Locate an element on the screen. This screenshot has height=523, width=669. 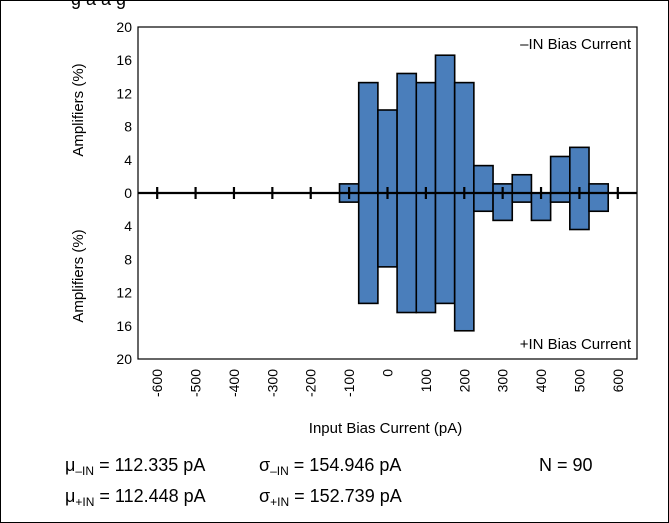
y-tick-label-top: 4 is located at coordinates (128, 160).